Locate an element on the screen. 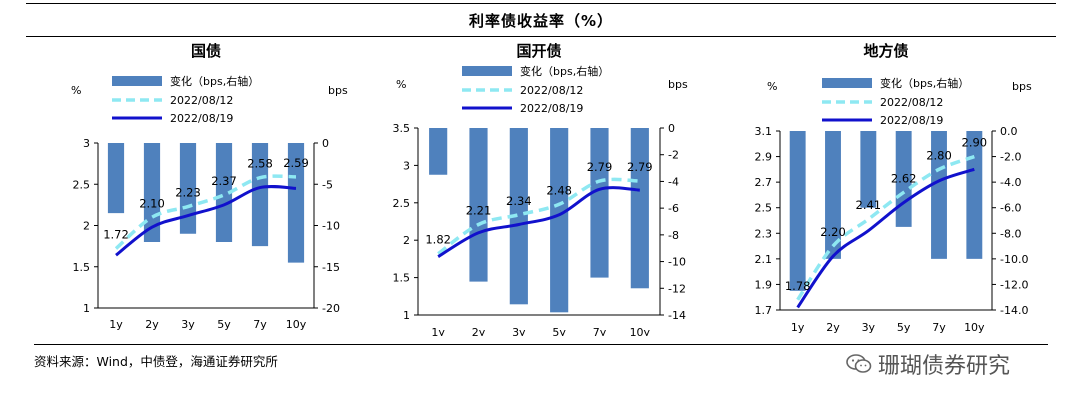 This screenshot has width=1080, height=409. data-label: 2.34 is located at coordinates (519, 201).